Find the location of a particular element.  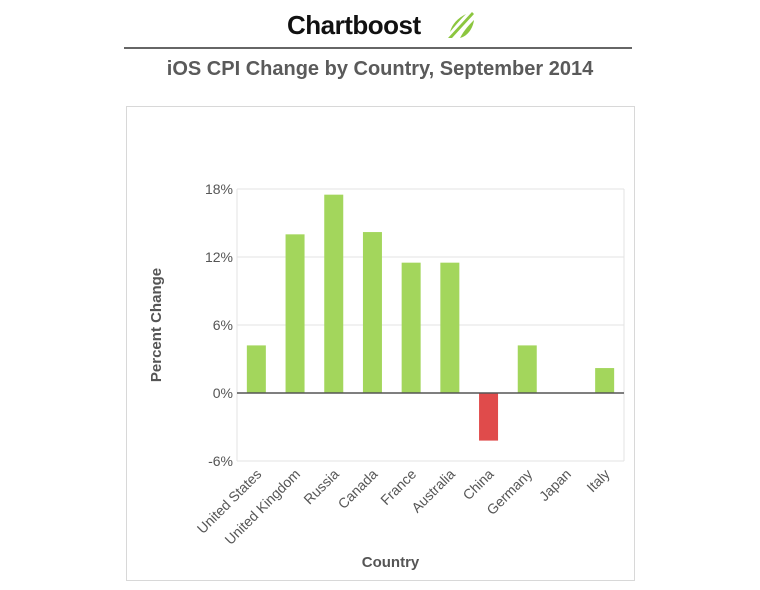

x-tick-label: Japan is located at coordinates (555, 485).